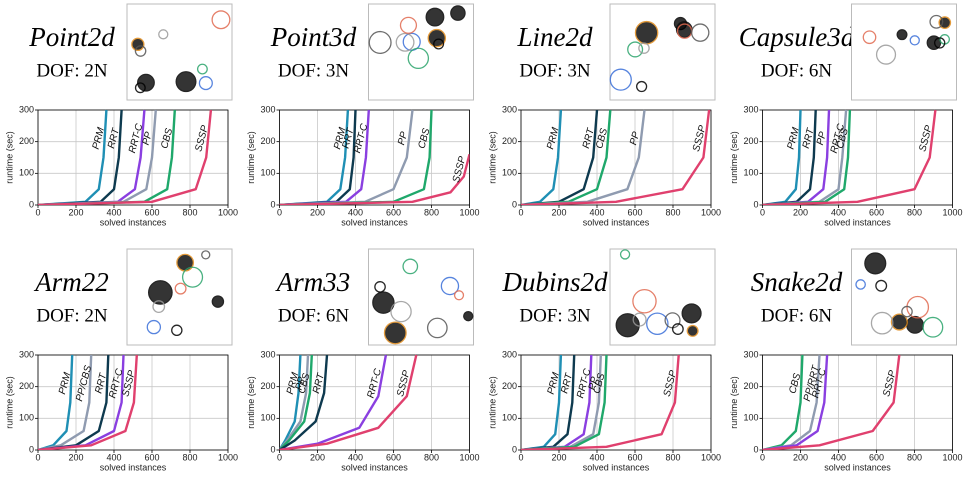  Describe the element at coordinates (554, 37) in the screenshot. I see `panel-title: Line2d` at that location.